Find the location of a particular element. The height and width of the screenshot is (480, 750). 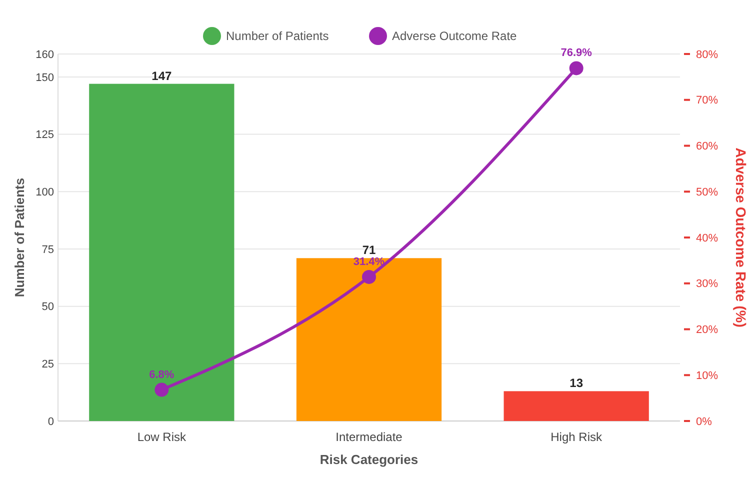

data-label: 31.4% is located at coordinates (369, 262).